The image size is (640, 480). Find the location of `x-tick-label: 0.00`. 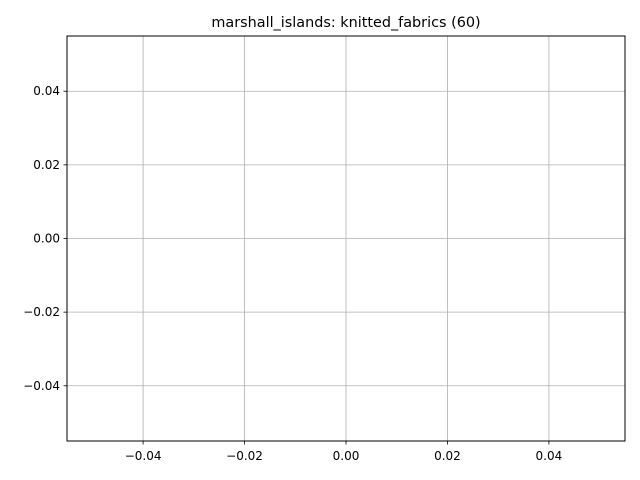

x-tick-label: 0.00 is located at coordinates (346, 456).